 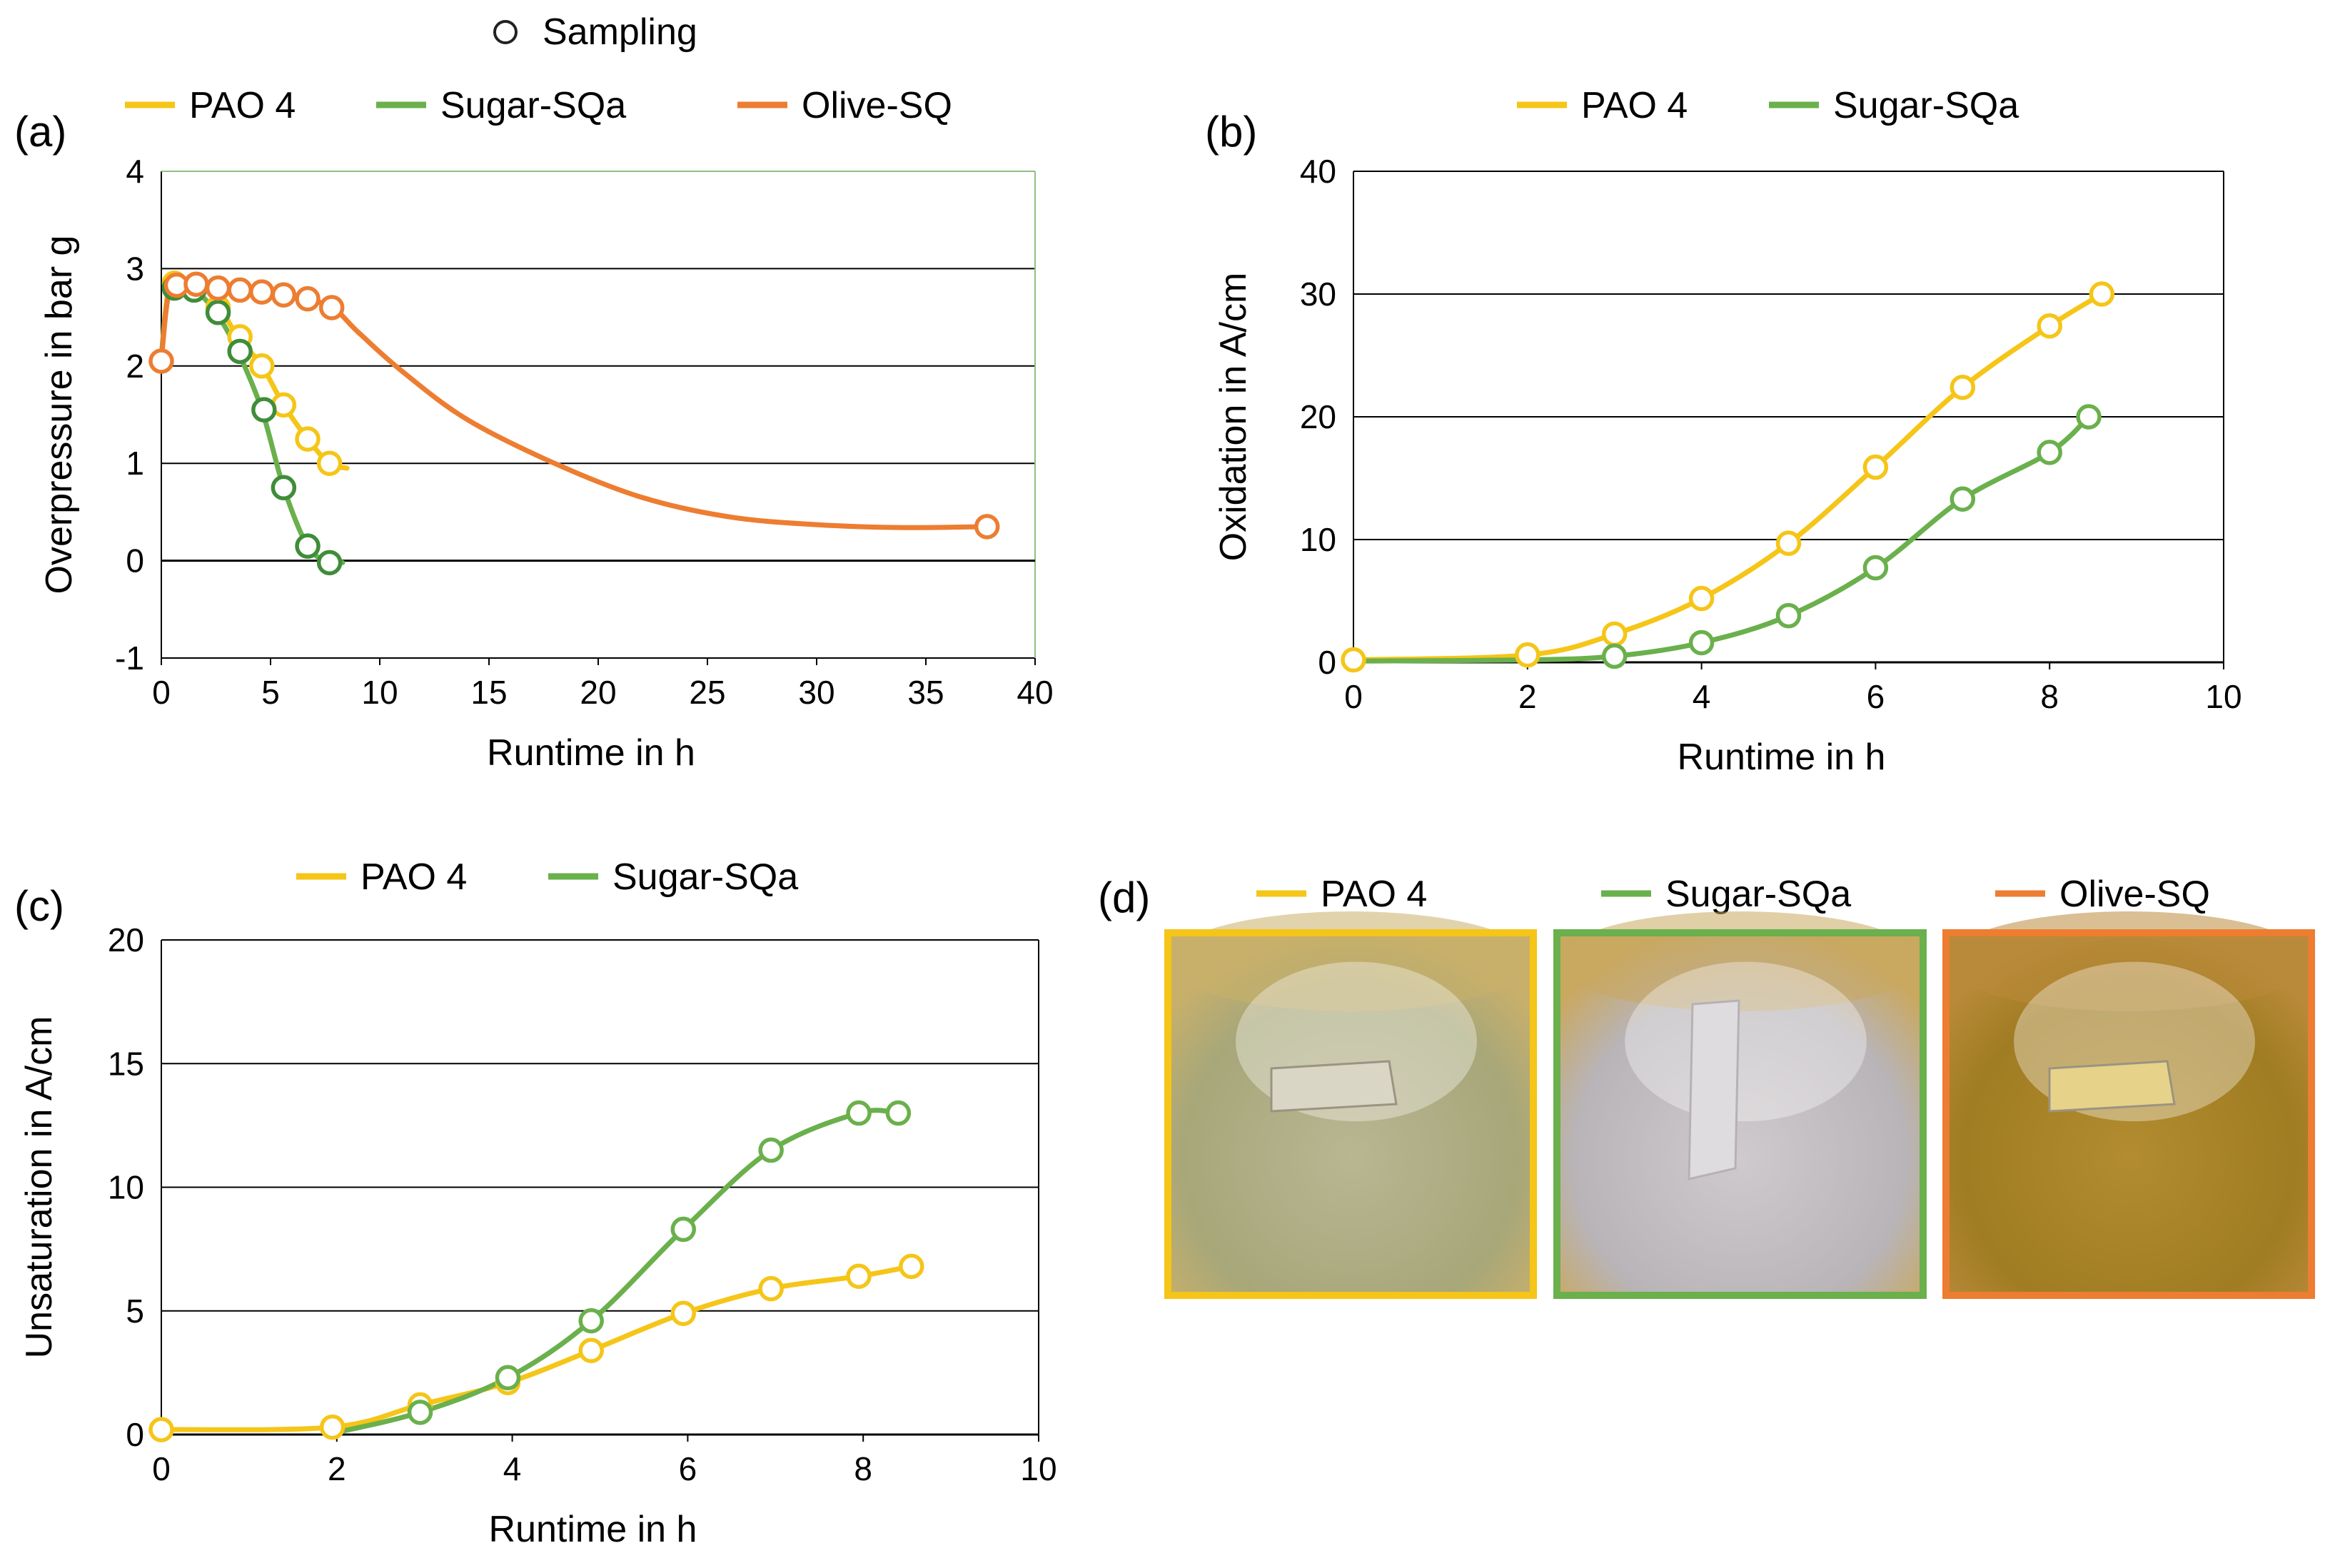 What do you see at coordinates (547, 877) in the screenshot?
I see `panel-c-legend: PAO 4 Sugar-SQa` at bounding box center [547, 877].